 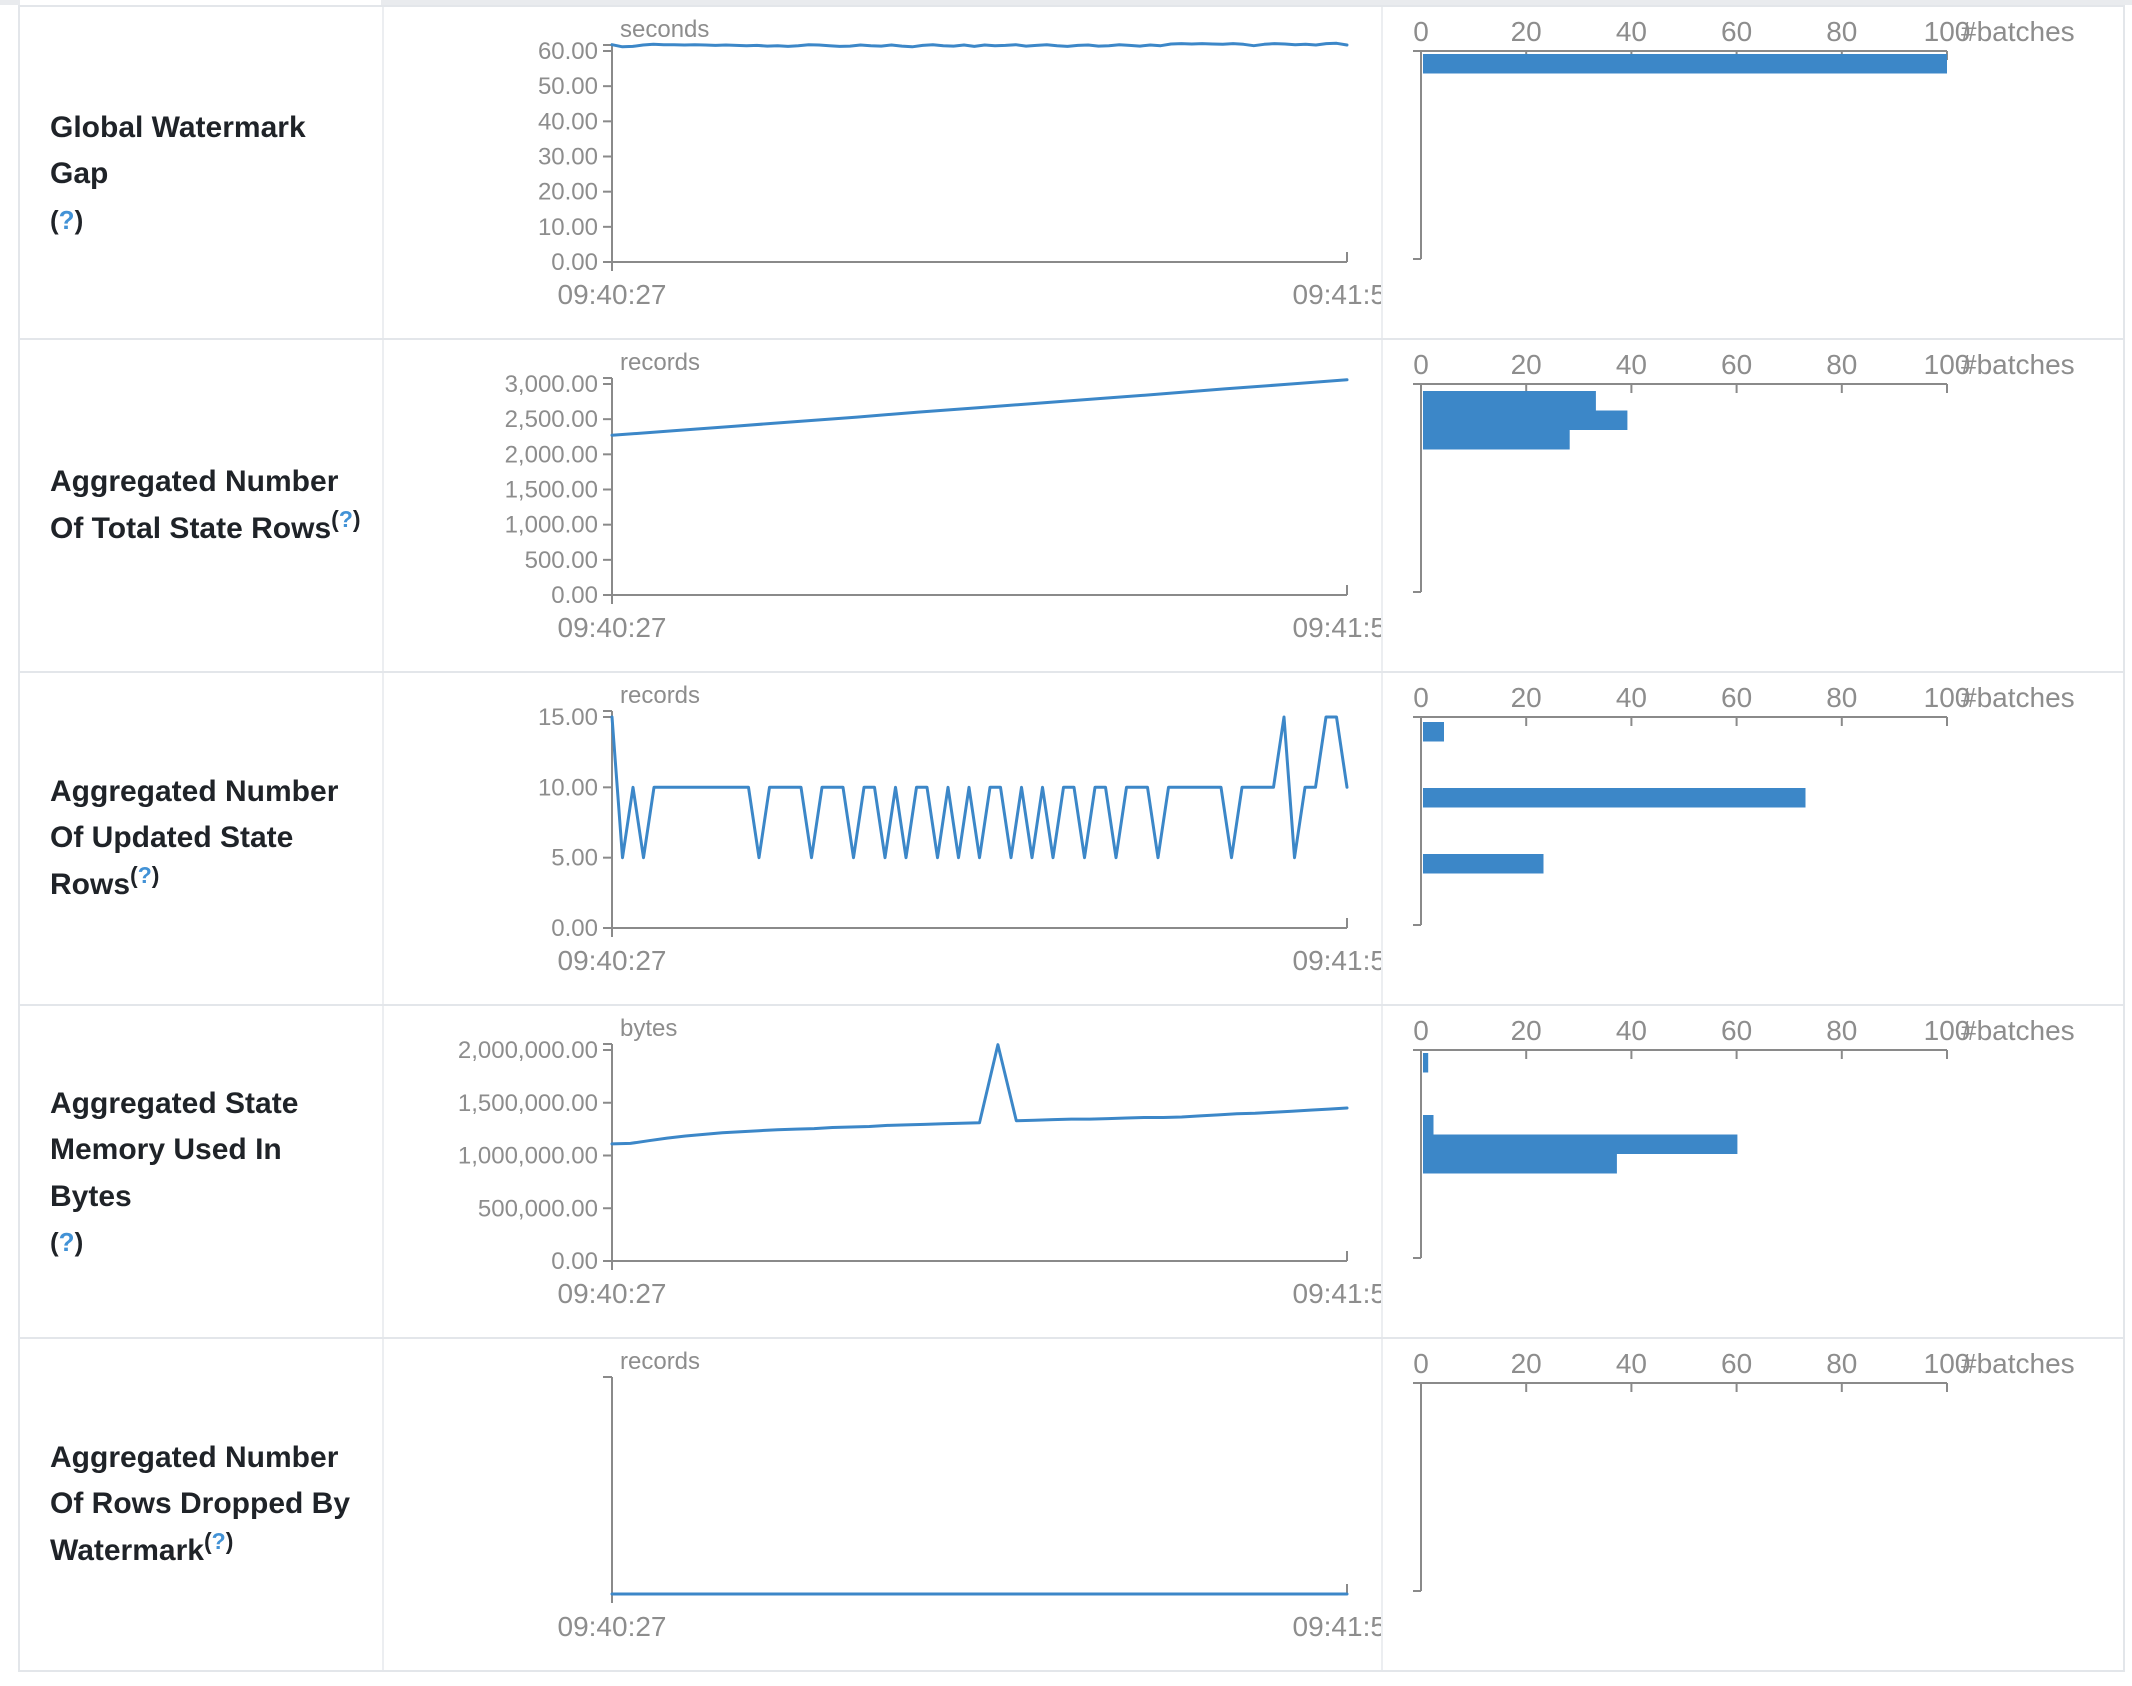 I want to click on metric-title-text: Global Watermark Gap, so click(x=178, y=150).